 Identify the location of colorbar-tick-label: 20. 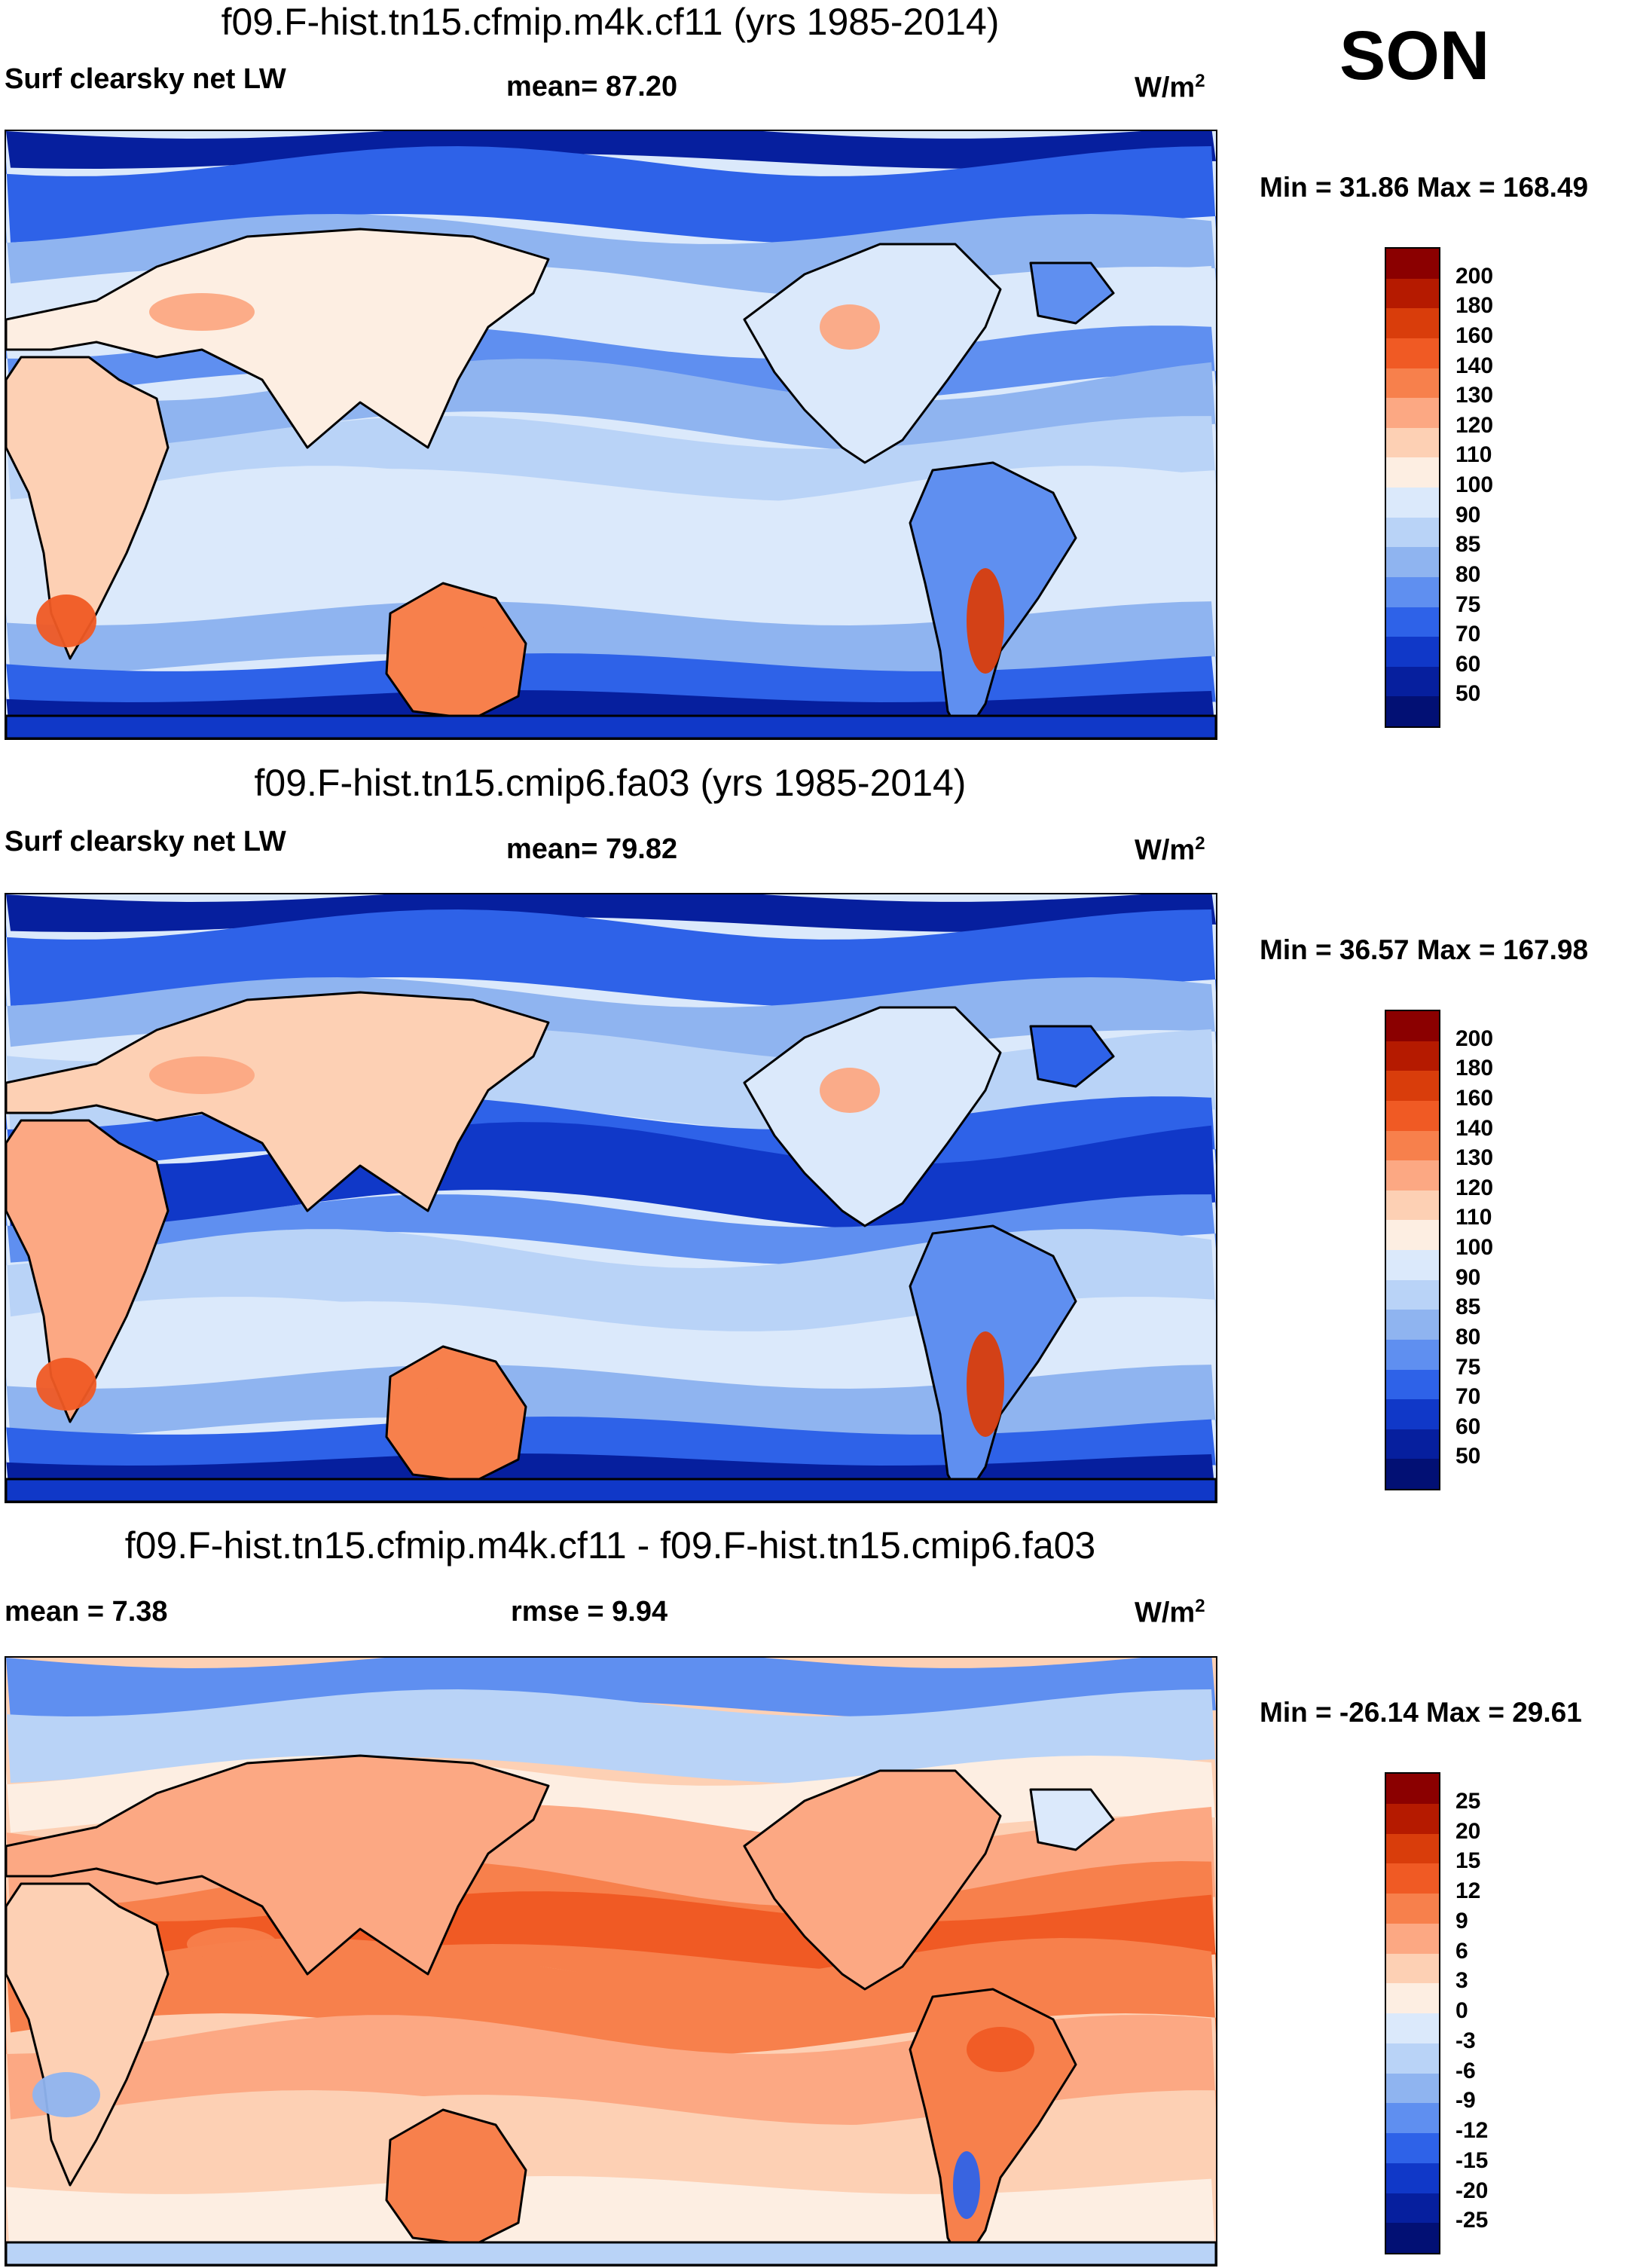
(1468, 1831).